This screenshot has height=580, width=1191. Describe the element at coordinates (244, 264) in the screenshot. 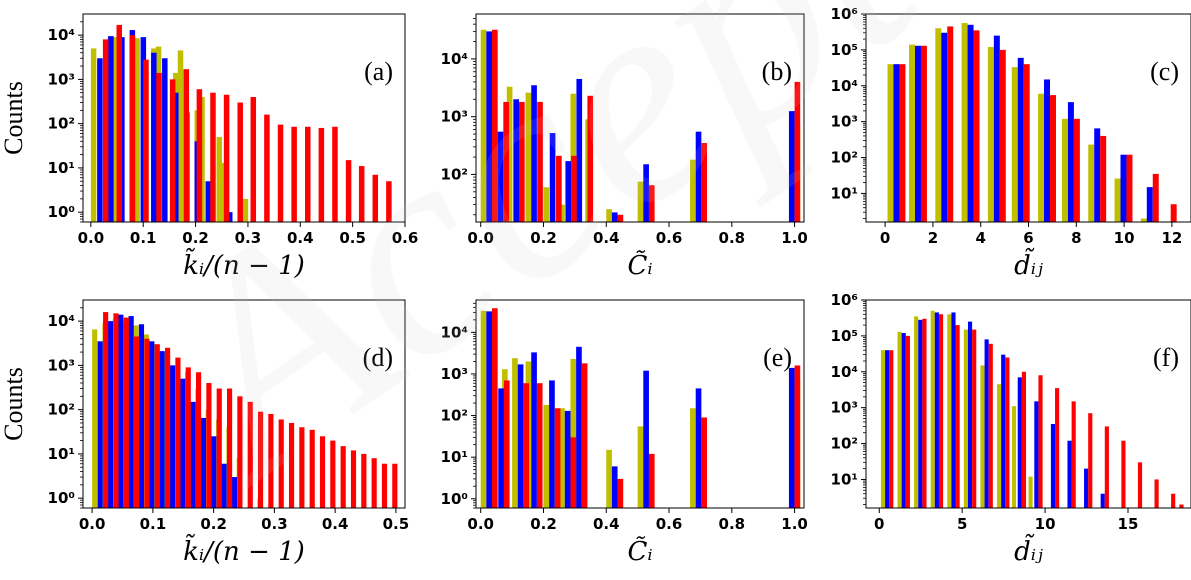

I see `x-axis-label: k̃ᵢ/(n − 1)` at that location.